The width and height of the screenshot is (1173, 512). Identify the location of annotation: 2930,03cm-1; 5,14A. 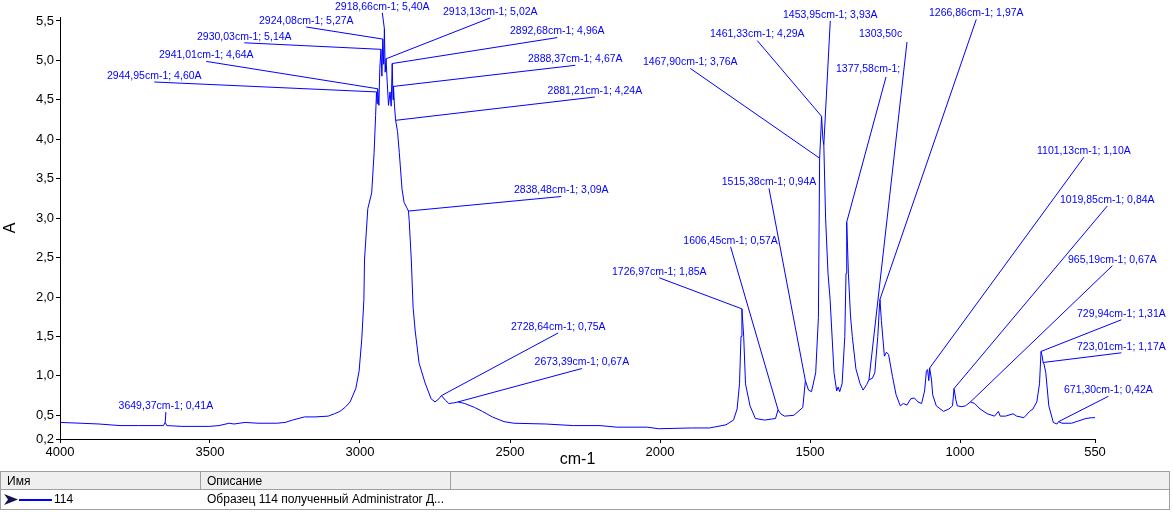
(244, 35).